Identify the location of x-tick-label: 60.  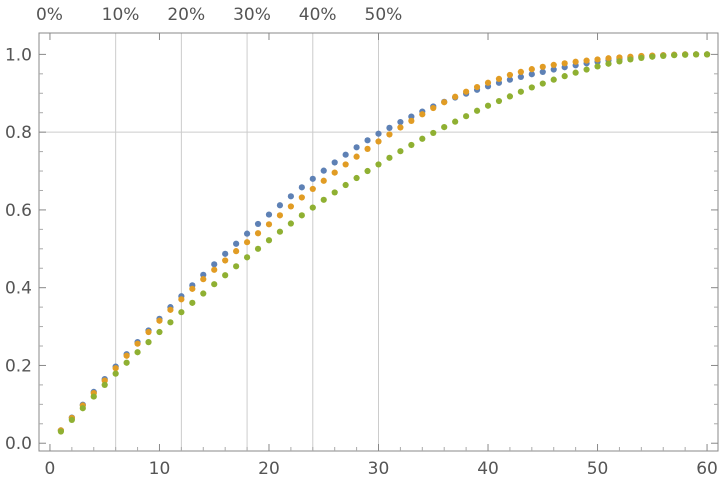
(707, 469).